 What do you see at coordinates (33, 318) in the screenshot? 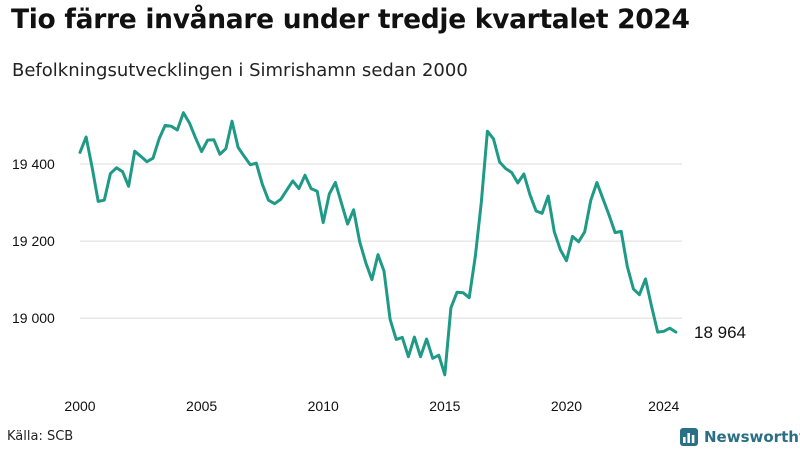
I see `y-tick-label: 19 000` at bounding box center [33, 318].